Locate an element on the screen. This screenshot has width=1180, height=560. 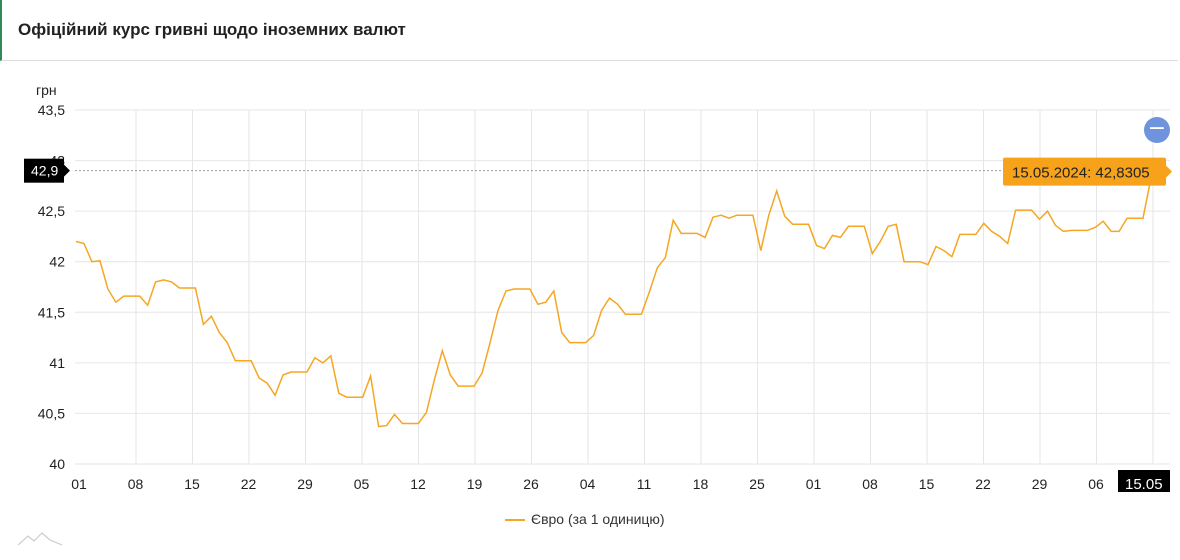
legend-swatch is located at coordinates (515, 520).